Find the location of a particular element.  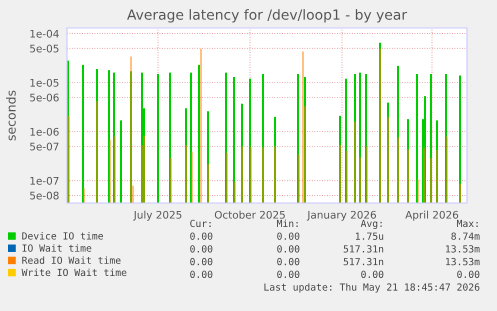

legend-label: Read IO Wait time is located at coordinates (71, 260).